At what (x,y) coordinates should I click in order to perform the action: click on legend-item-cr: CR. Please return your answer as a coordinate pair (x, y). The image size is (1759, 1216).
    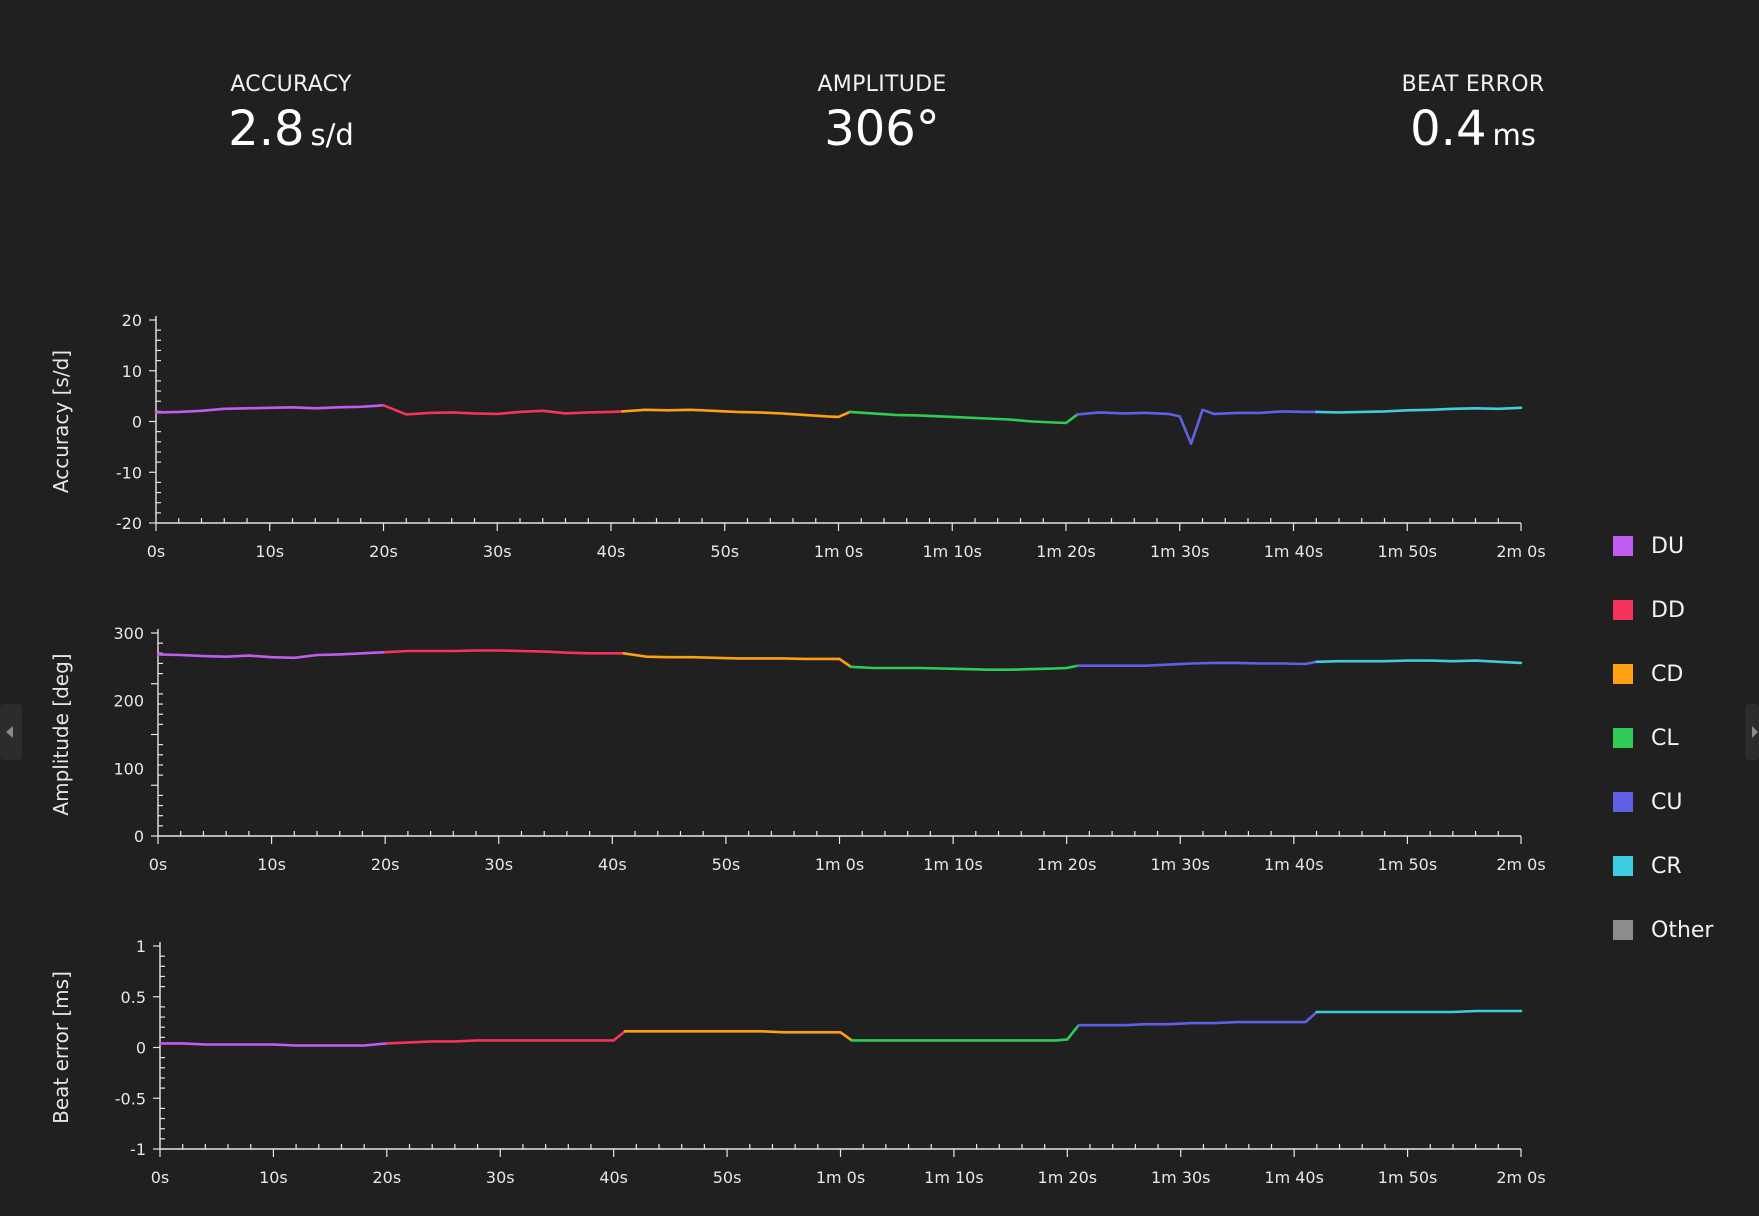
    Looking at the image, I should click on (1683, 866).